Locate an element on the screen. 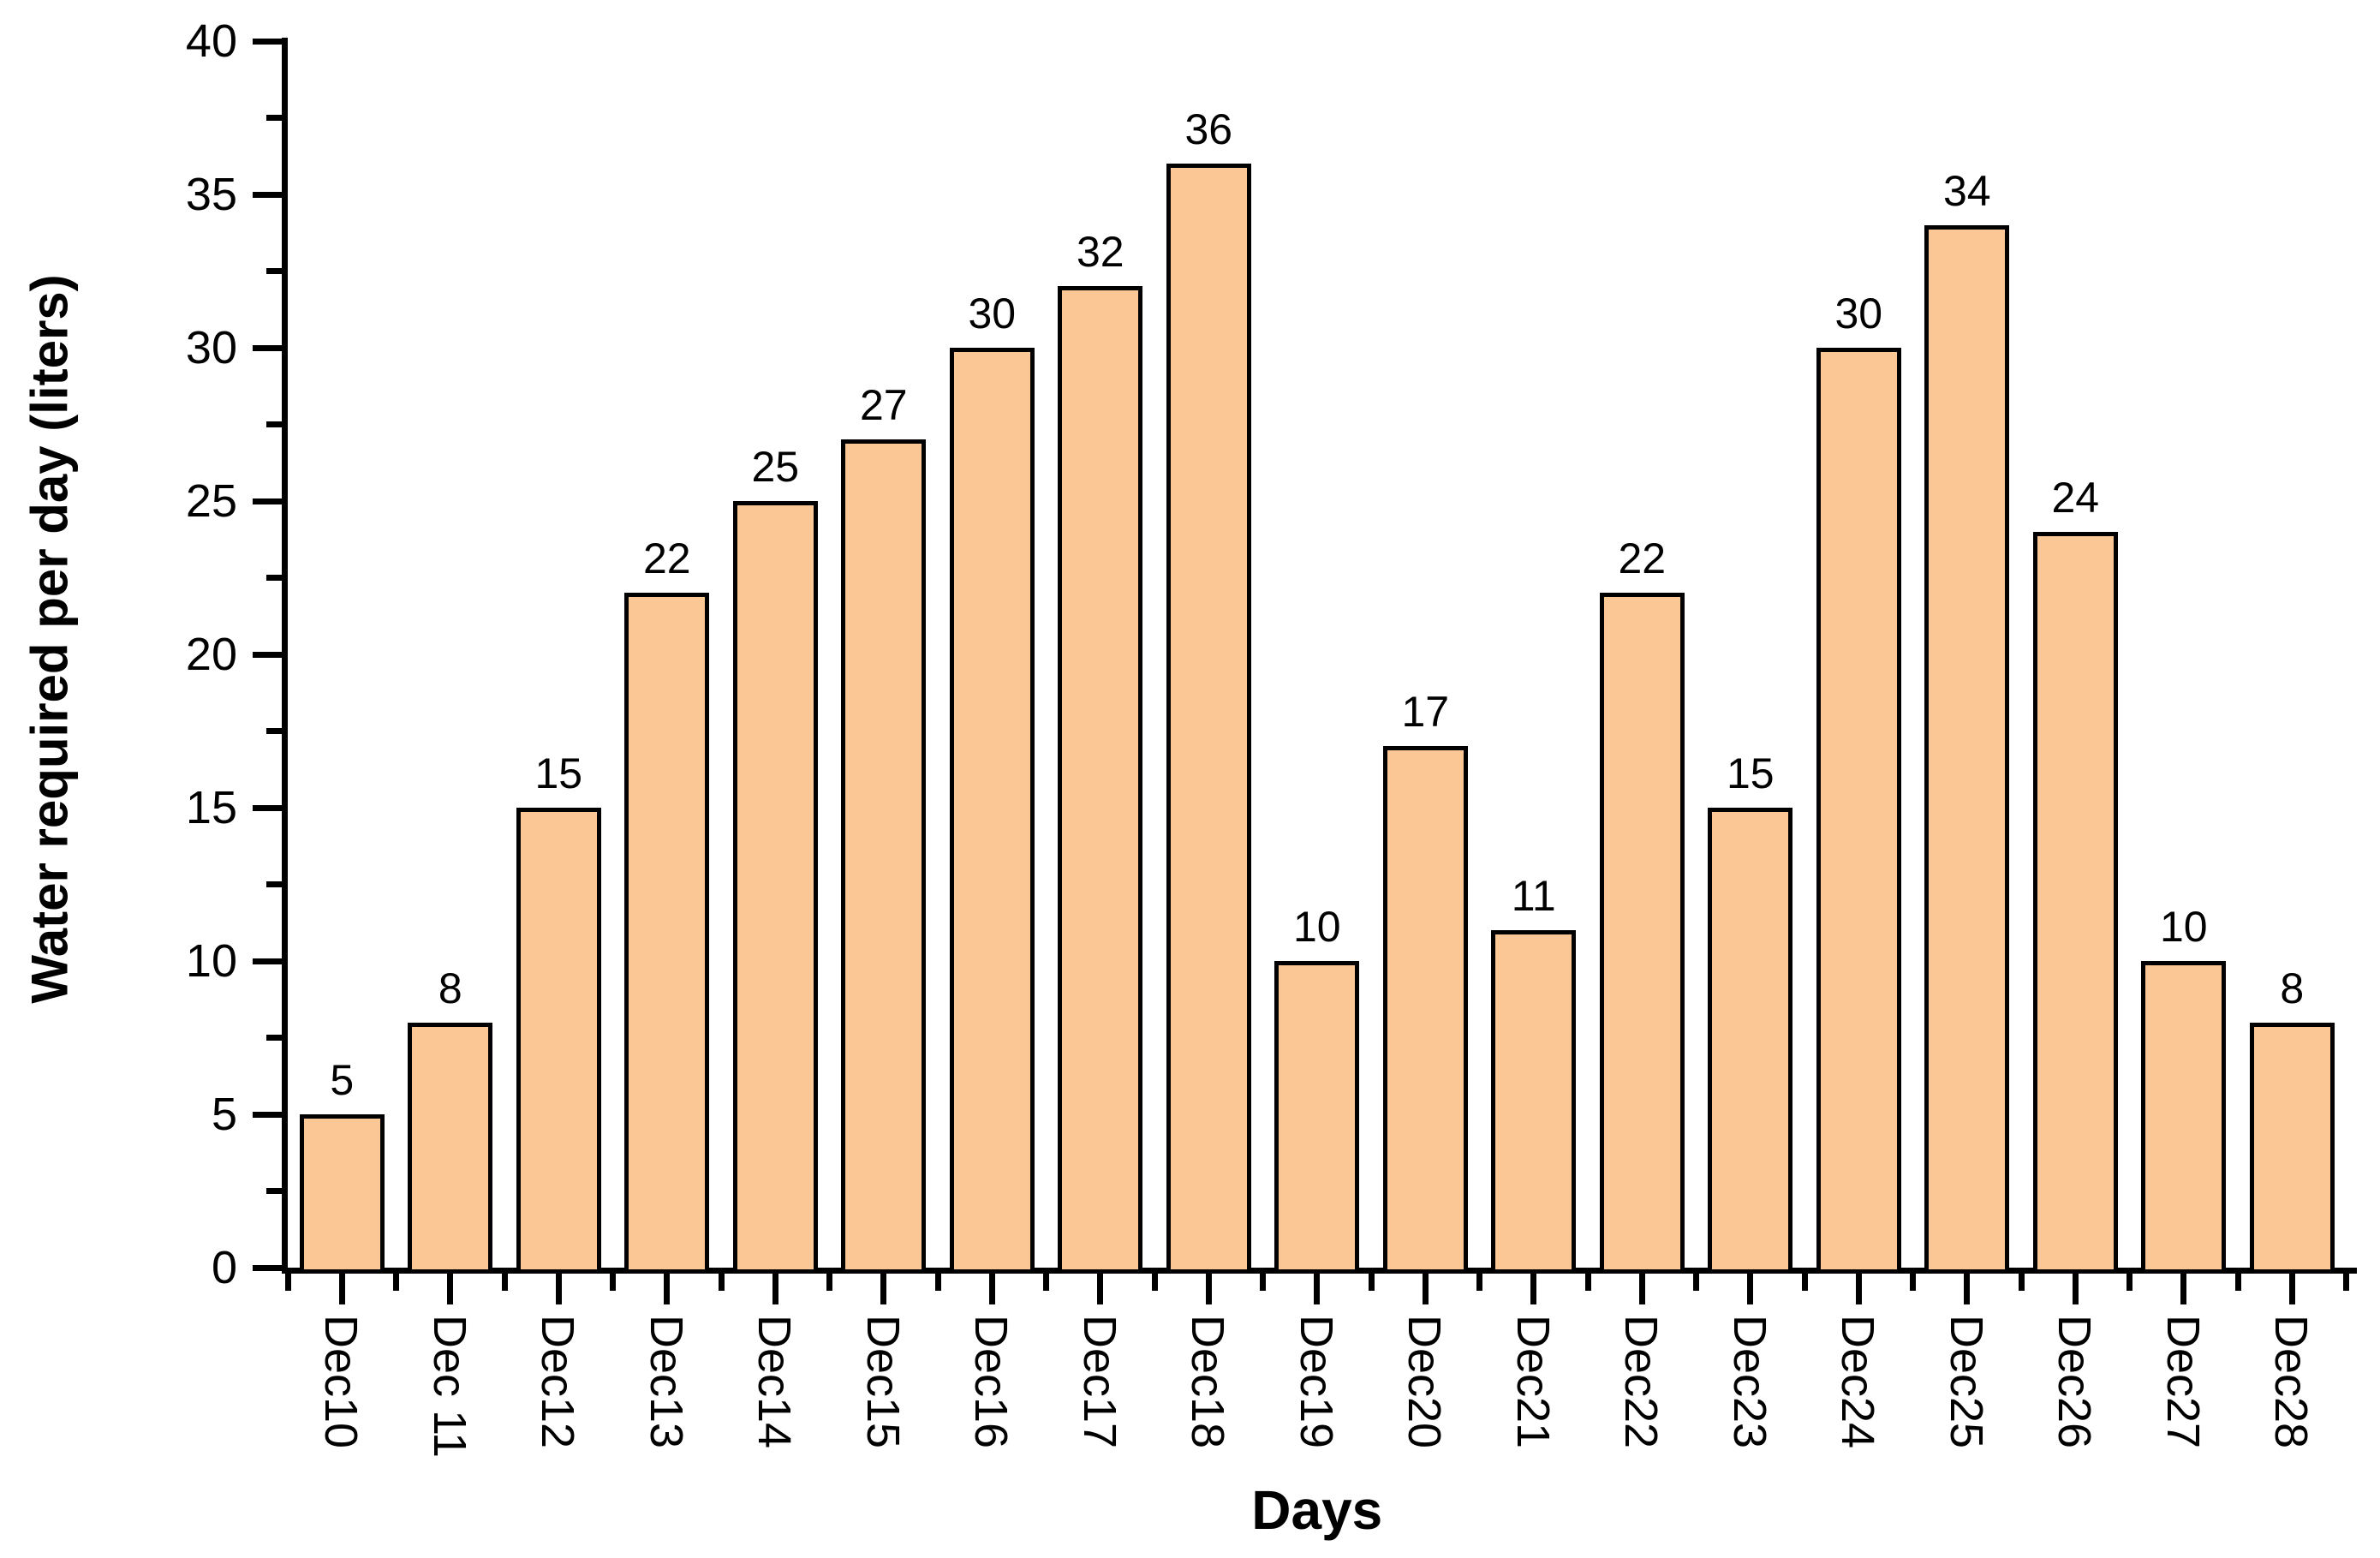  x-tick-label: Dec25 is located at coordinates (1966, 1382).